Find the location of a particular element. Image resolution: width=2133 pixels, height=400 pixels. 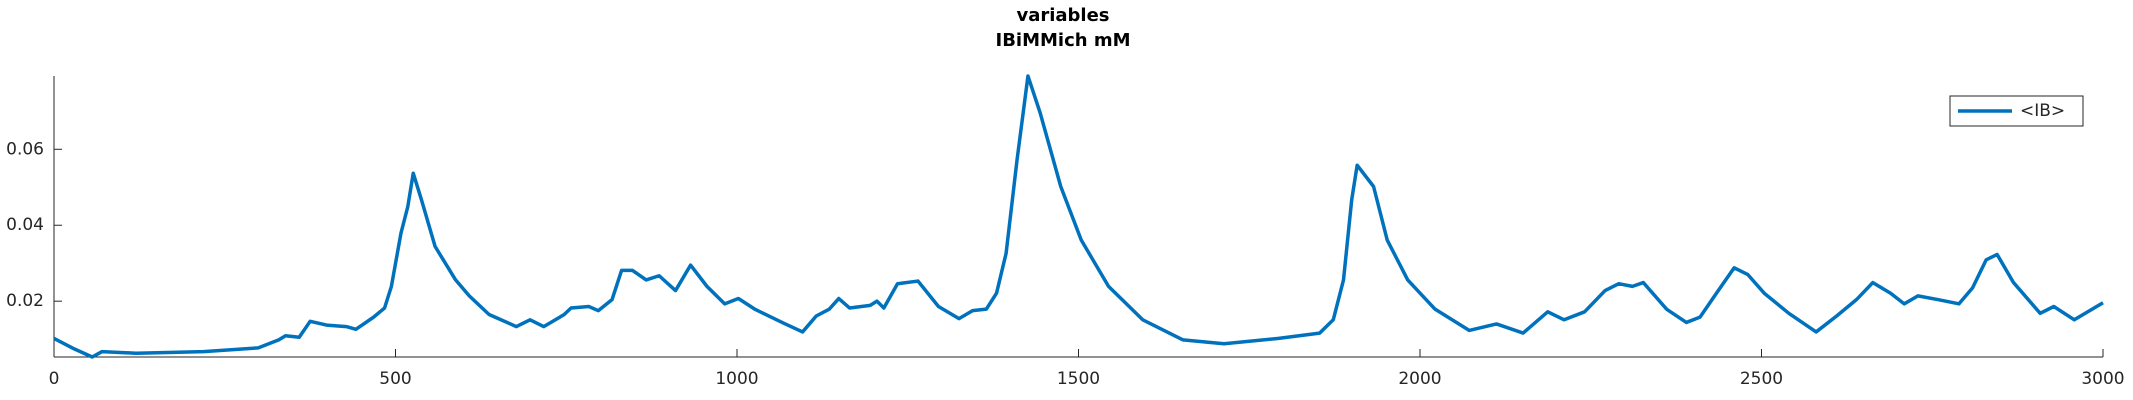

x-tick-label: 0 is located at coordinates (54, 379).